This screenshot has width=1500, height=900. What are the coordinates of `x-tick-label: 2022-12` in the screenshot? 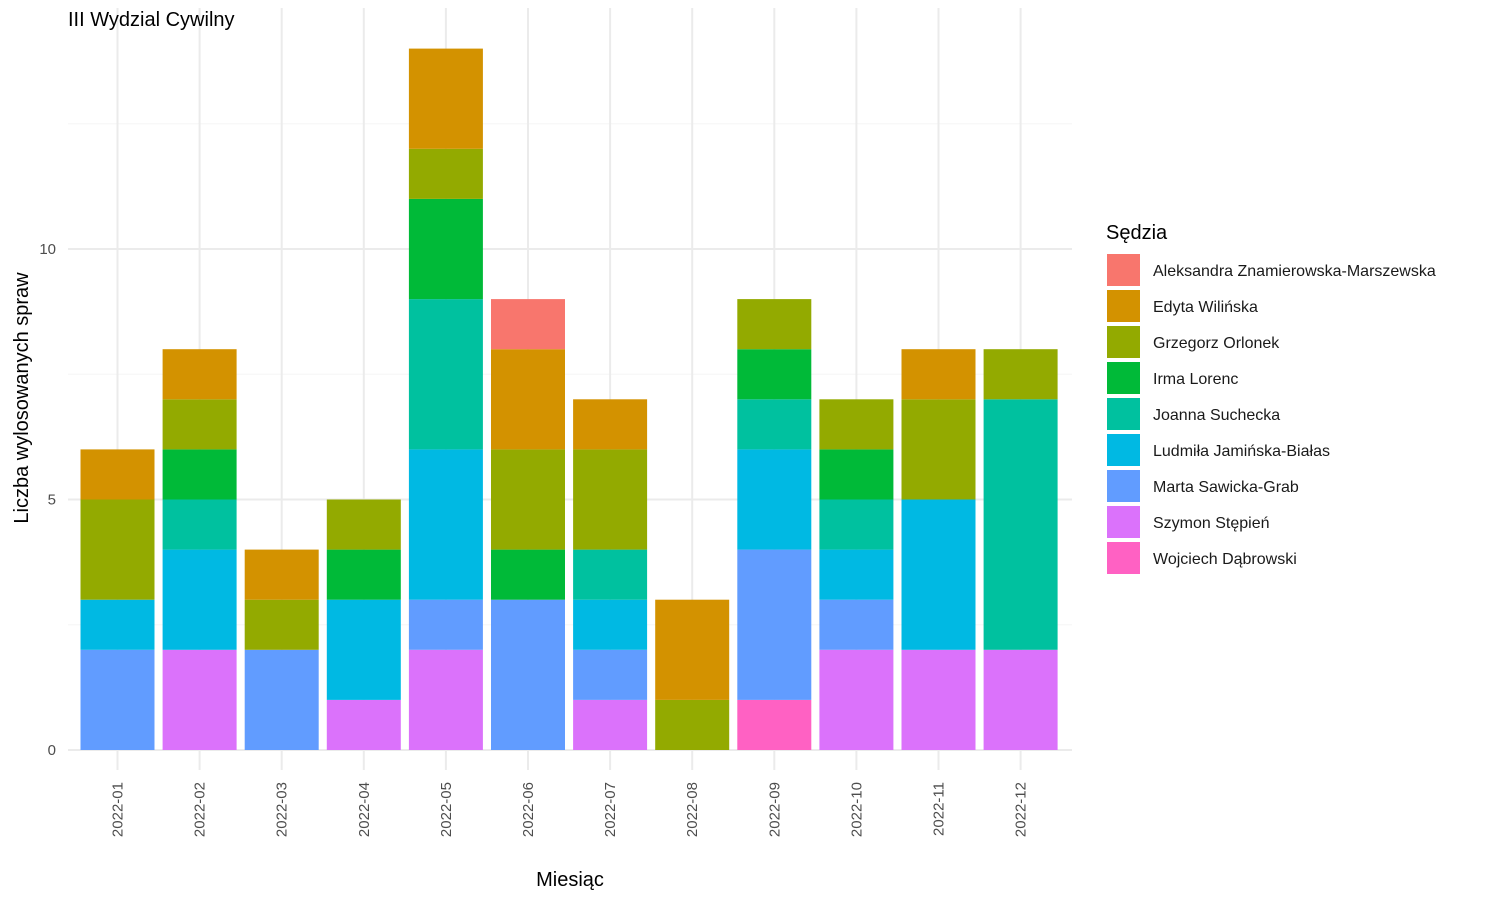 It's located at (1021, 809).